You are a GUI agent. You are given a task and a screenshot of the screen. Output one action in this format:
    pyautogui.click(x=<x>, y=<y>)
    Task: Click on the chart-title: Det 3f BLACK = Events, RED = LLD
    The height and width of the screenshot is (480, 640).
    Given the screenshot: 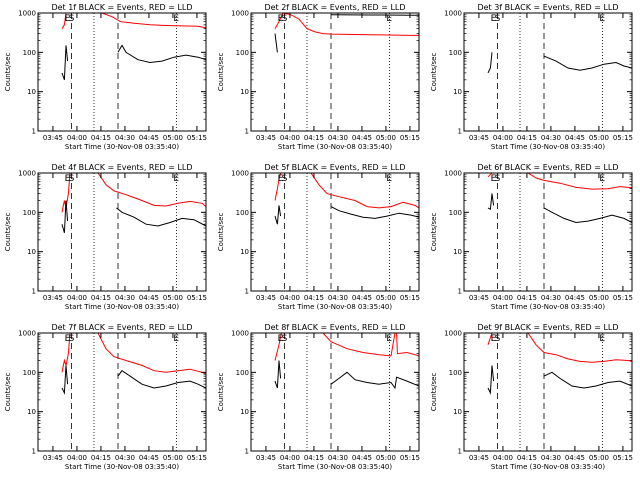 What is the action you would take?
    pyautogui.click(x=547, y=7)
    